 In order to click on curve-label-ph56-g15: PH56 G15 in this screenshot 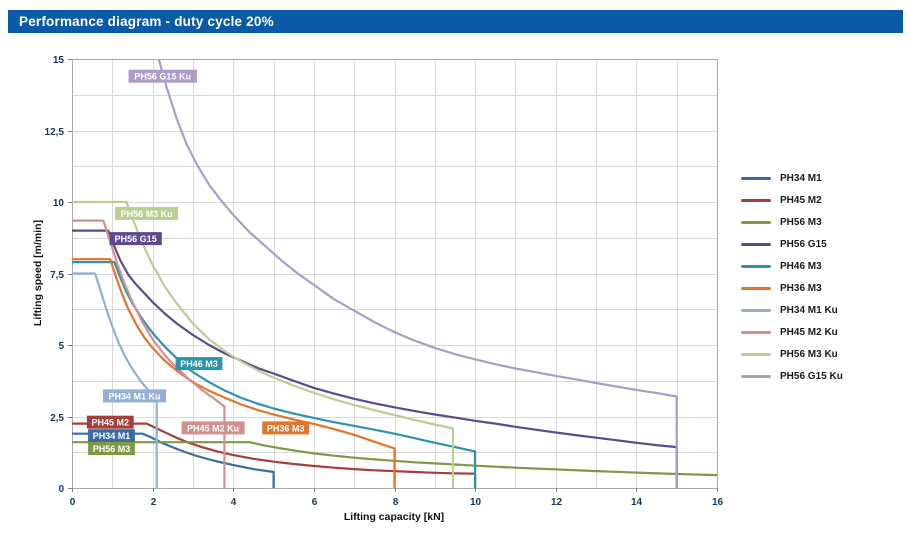, I will do `click(136, 239)`.